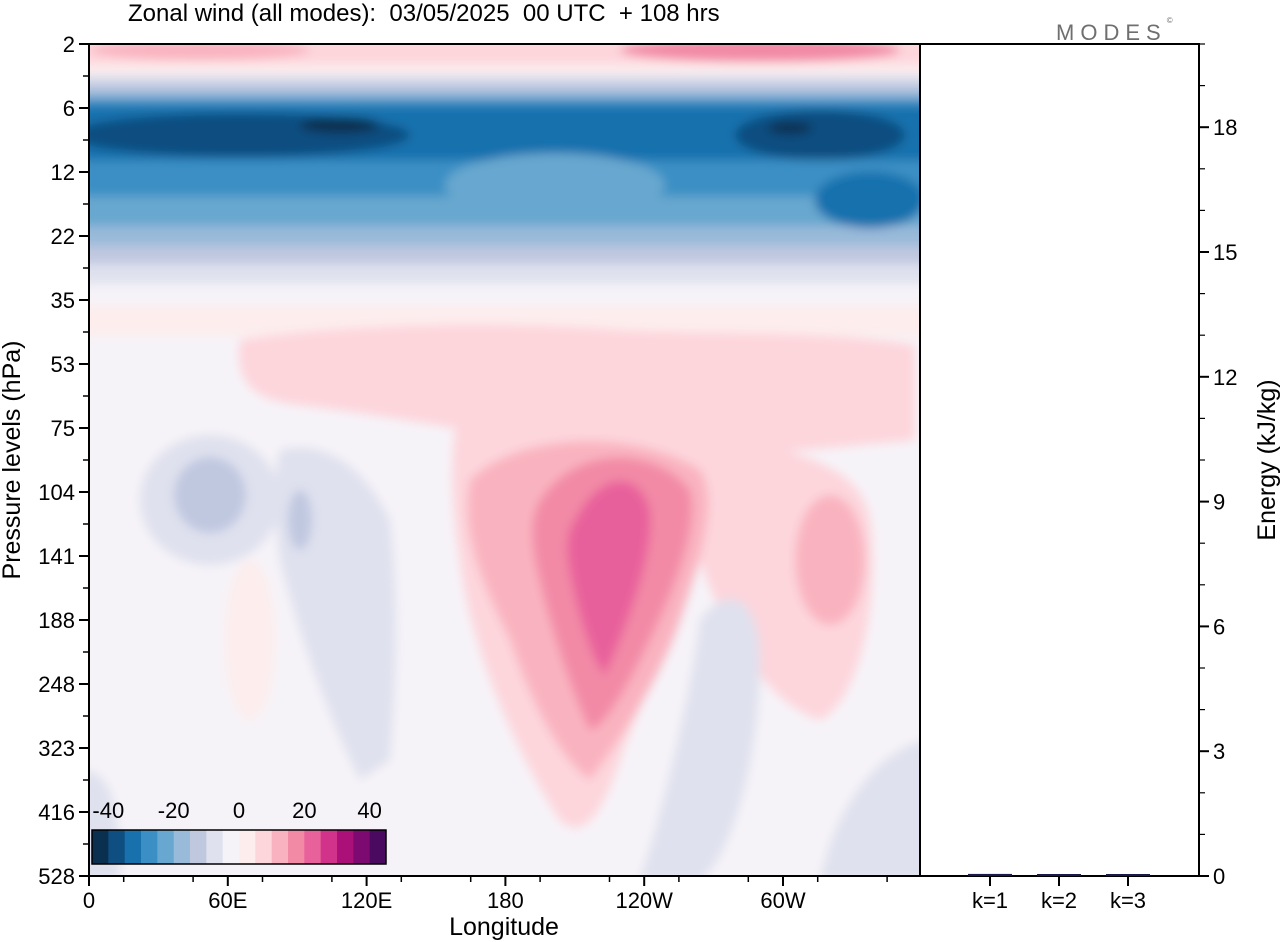 The width and height of the screenshot is (1280, 942). What do you see at coordinates (227, 900) in the screenshot?
I see `x-tick-label: 60E` at bounding box center [227, 900].